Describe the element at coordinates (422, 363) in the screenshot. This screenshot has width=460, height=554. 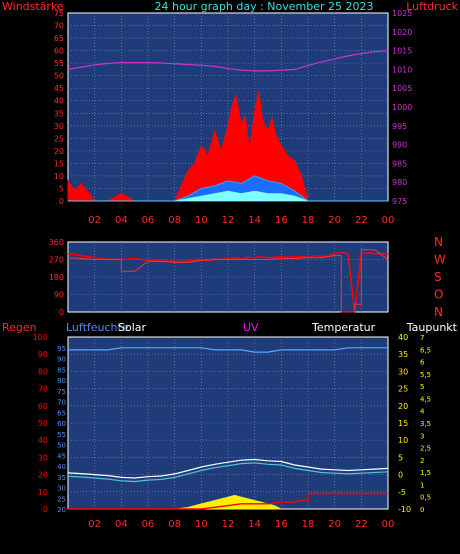
I see `uv-tick-label: 6` at that location.